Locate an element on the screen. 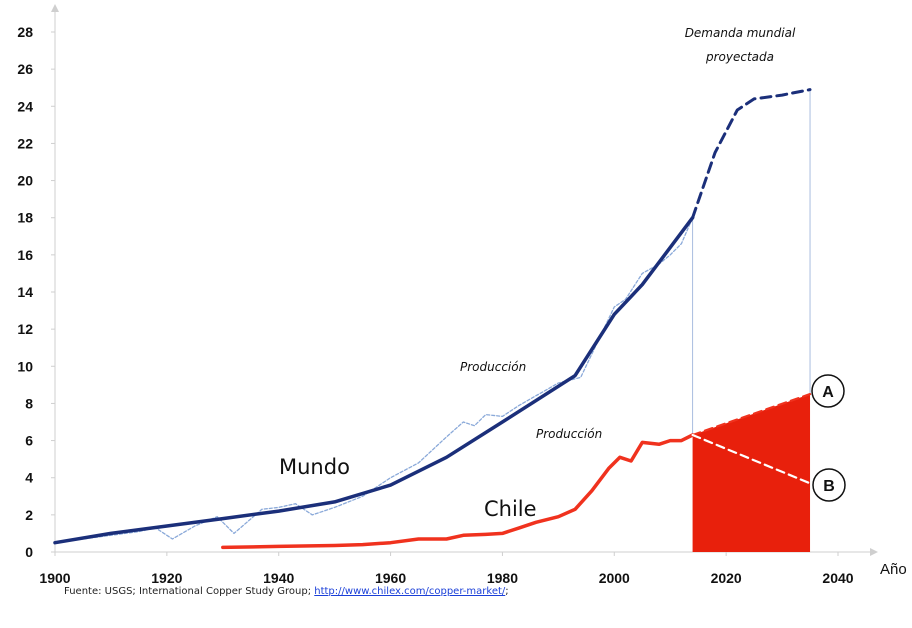 The height and width of the screenshot is (628, 912). y-tick-label: 24 is located at coordinates (25, 106).